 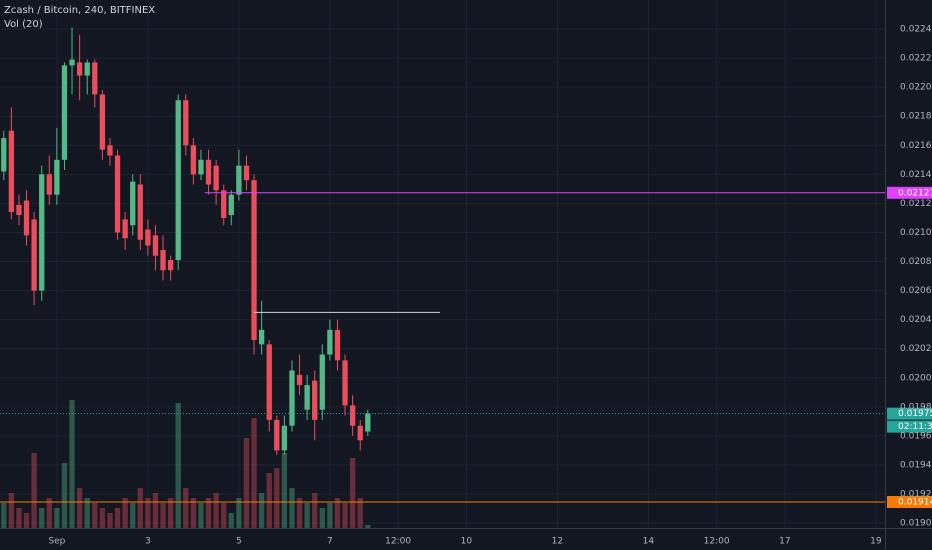 I want to click on y-tick-label: 0.020800, so click(x=916, y=262).